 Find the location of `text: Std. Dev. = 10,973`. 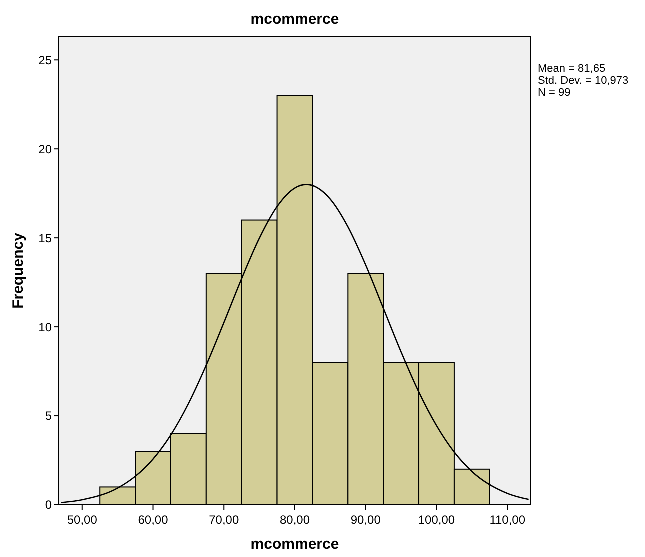

text: Std. Dev. = 10,973 is located at coordinates (583, 81).